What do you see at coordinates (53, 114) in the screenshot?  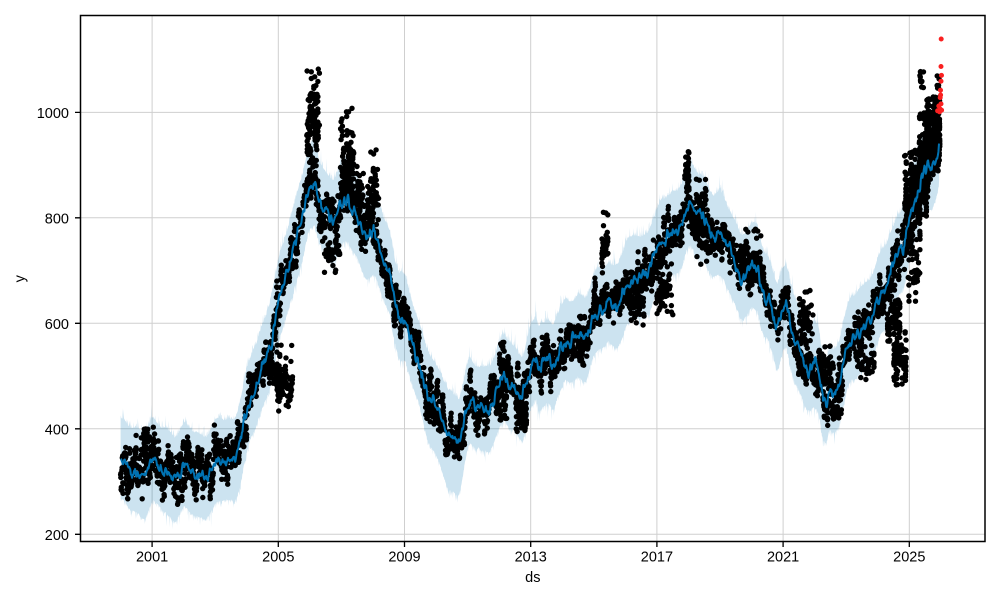 I see `svg-text: 1000` at bounding box center [53, 114].